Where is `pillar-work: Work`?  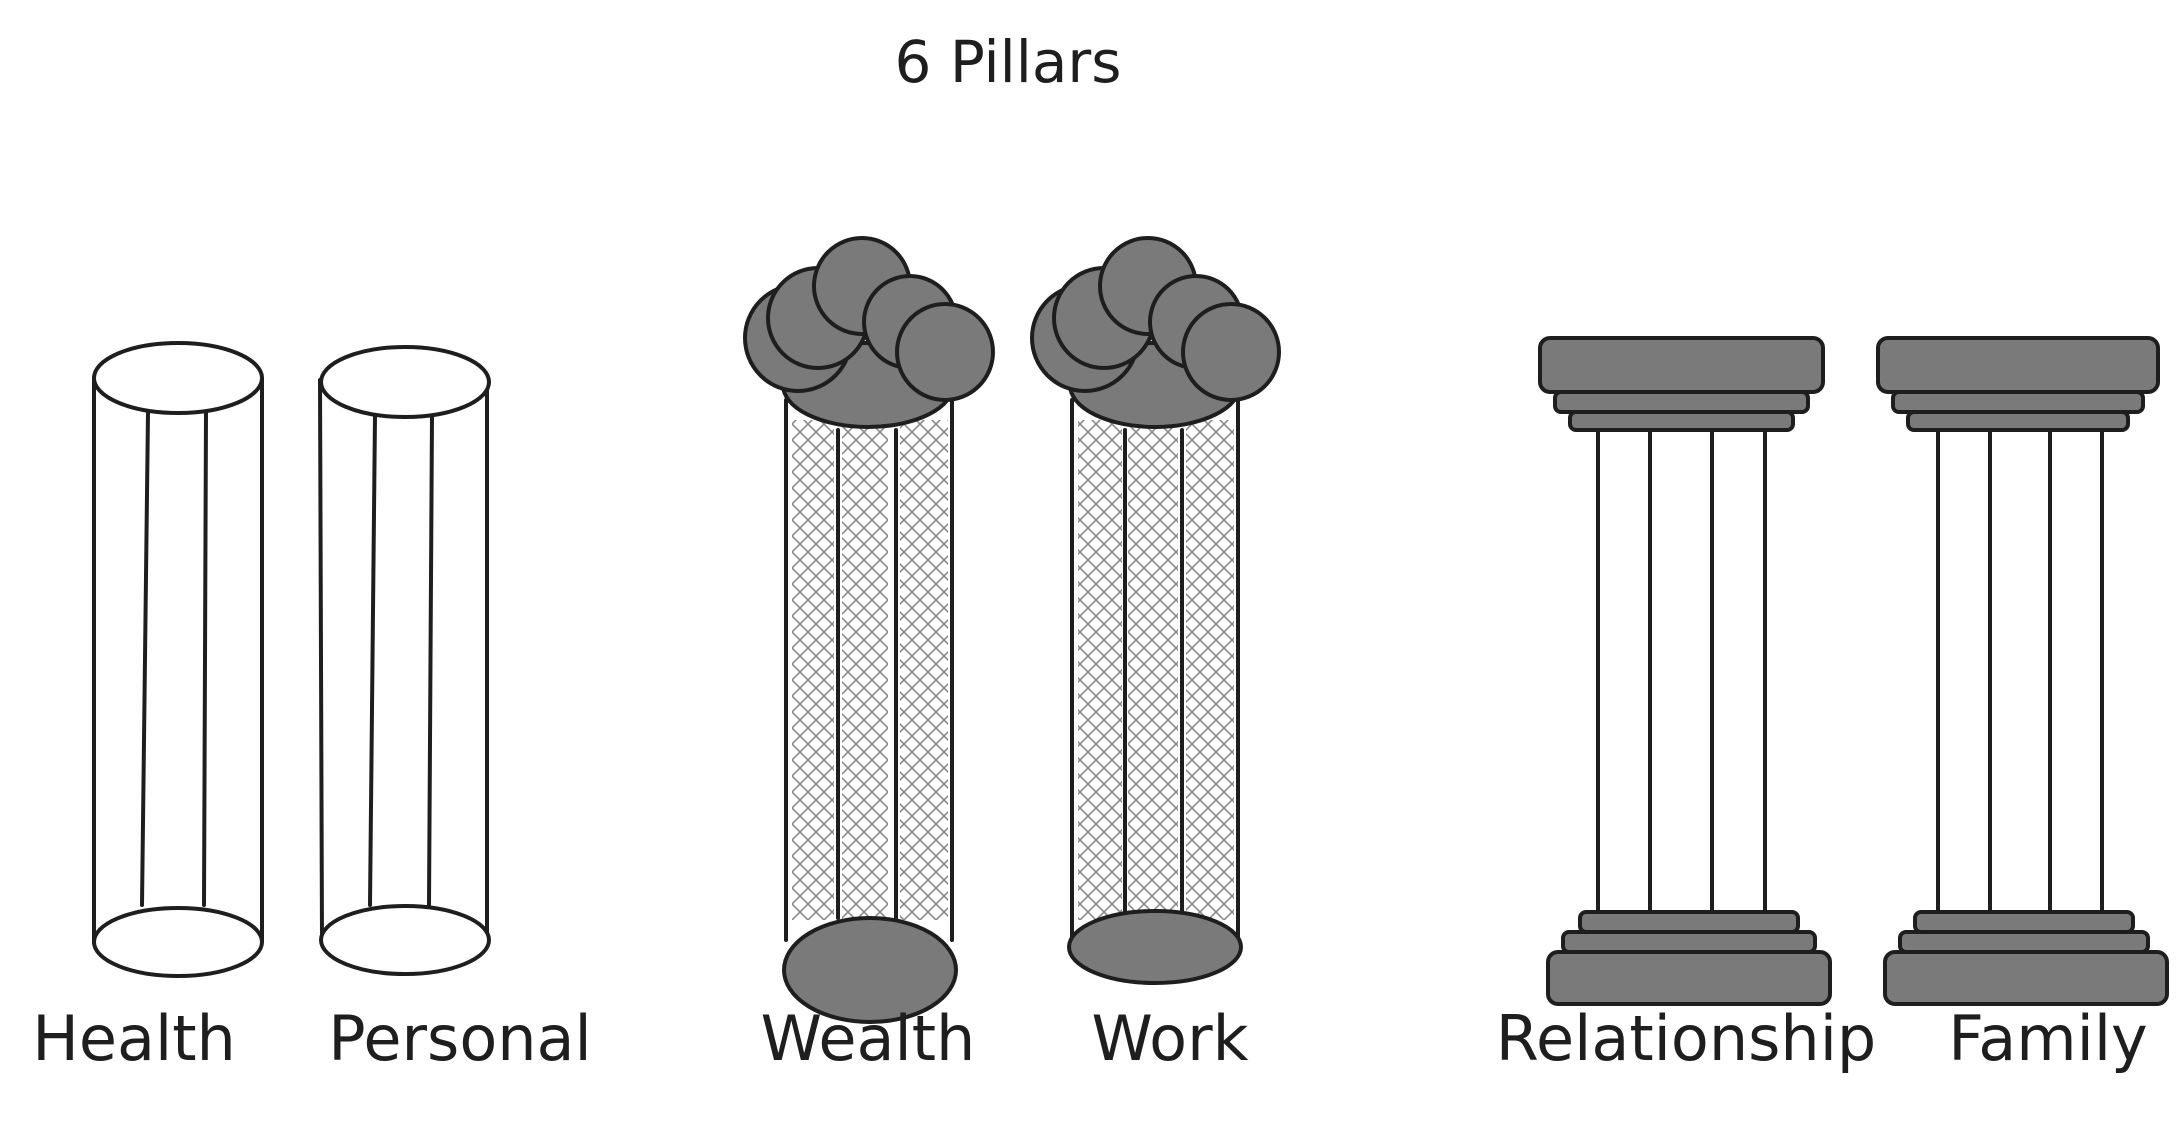 pillar-work: Work is located at coordinates (1155, 655).